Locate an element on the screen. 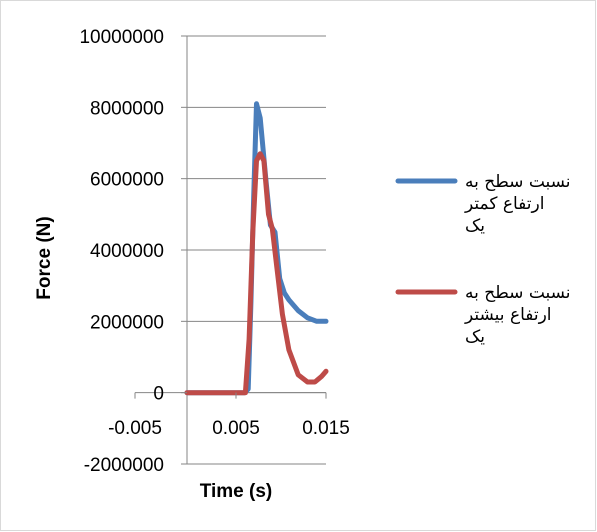 This screenshot has height=532, width=597. y-tick-label: -2000000 is located at coordinates (124, 465).